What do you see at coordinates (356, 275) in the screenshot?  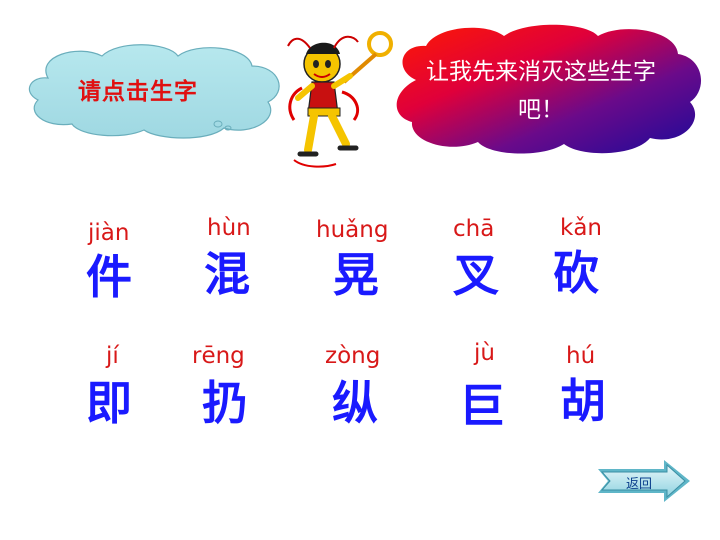 I see `hanzi-huang: 晃` at bounding box center [356, 275].